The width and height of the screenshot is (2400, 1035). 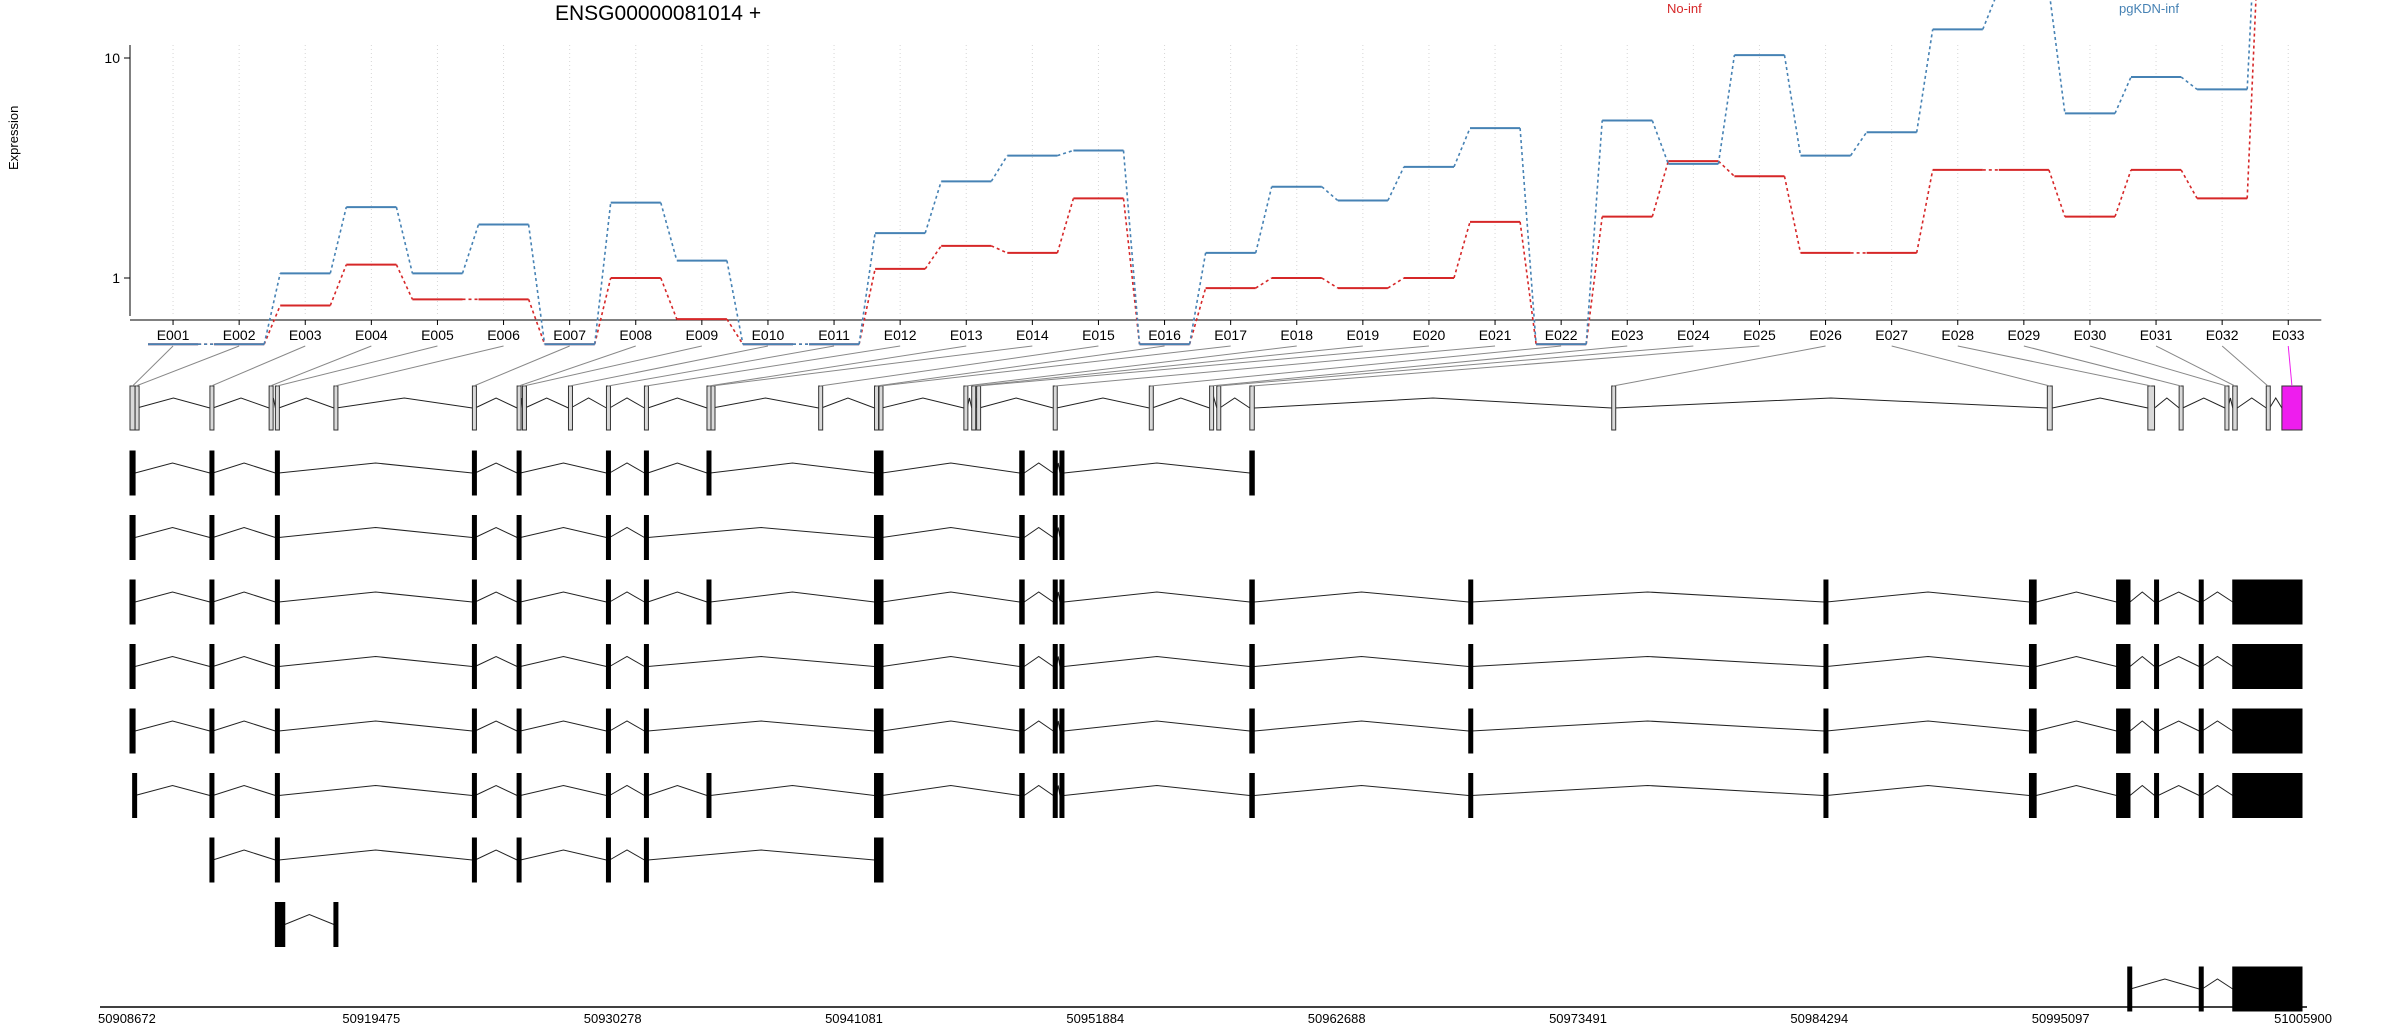 I want to click on y-tick-label: 10, so click(x=112, y=58).